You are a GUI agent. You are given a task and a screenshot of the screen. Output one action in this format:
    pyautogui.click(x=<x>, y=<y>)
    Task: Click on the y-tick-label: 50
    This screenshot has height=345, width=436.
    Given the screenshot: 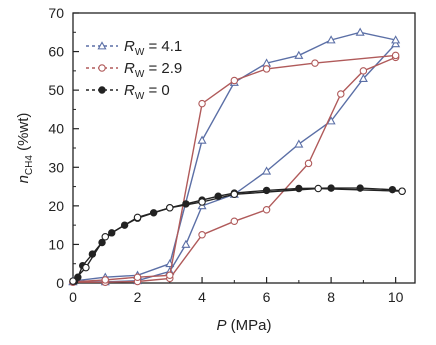 What is the action you would take?
    pyautogui.click(x=56, y=90)
    